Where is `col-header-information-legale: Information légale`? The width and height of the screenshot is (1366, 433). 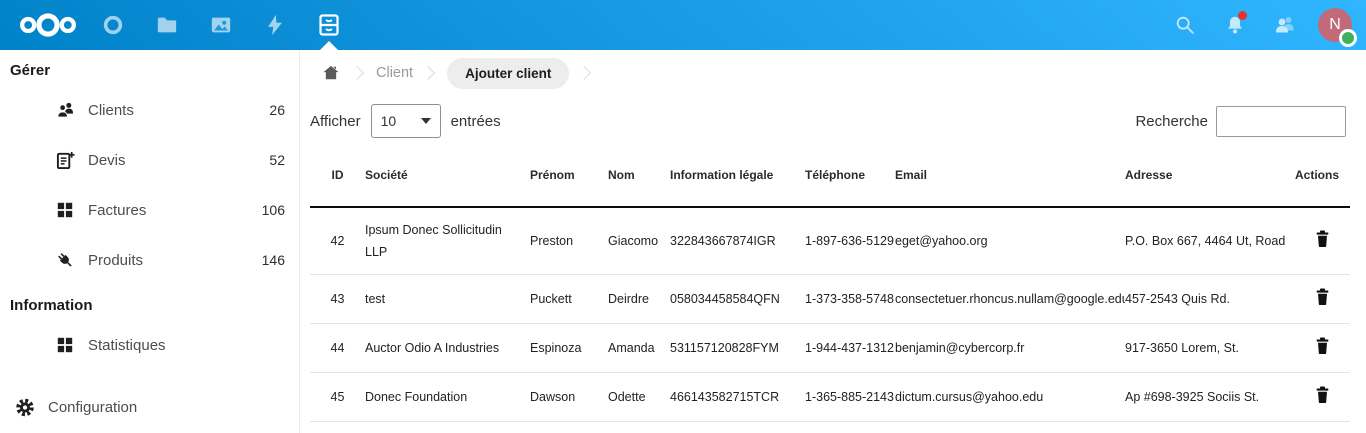 col-header-information-legale: Information légale is located at coordinates (737, 176).